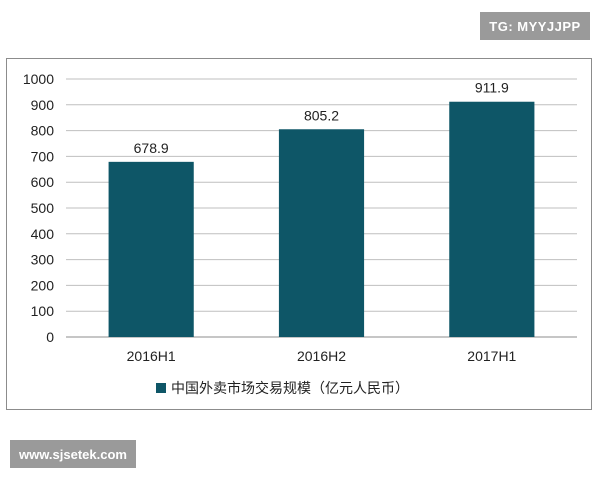  Describe the element at coordinates (151, 249) in the screenshot. I see `bar-2016H1` at that location.